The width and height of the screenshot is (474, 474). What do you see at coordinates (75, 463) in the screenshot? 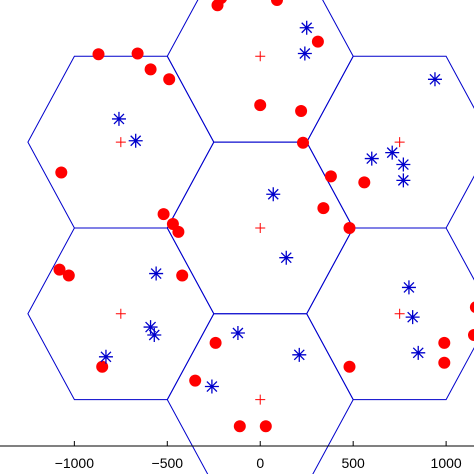
I see `x-tick-label: −1000` at bounding box center [75, 463].